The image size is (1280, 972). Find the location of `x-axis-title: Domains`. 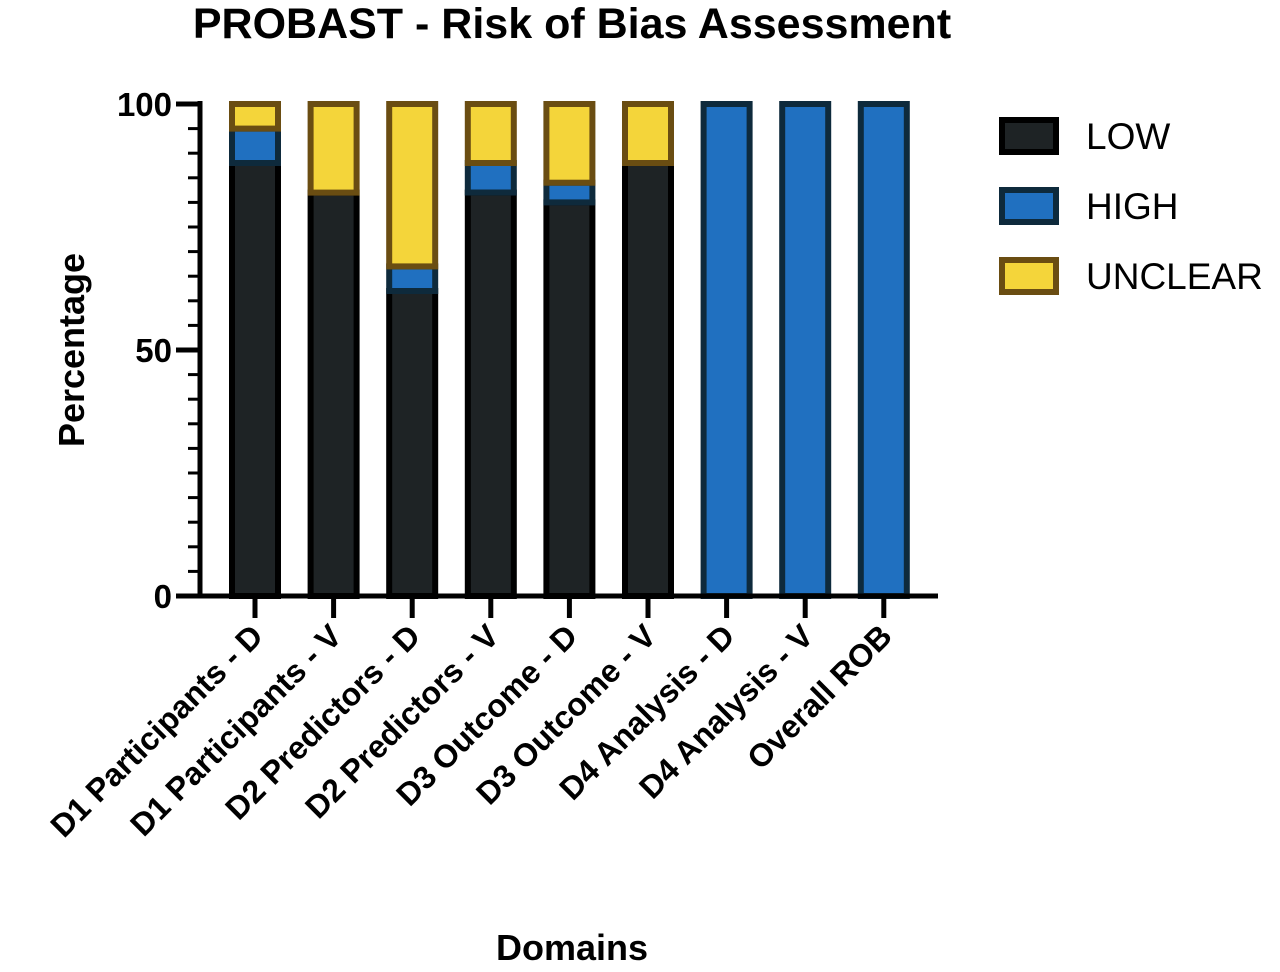

x-axis-title: Domains is located at coordinates (572, 947).